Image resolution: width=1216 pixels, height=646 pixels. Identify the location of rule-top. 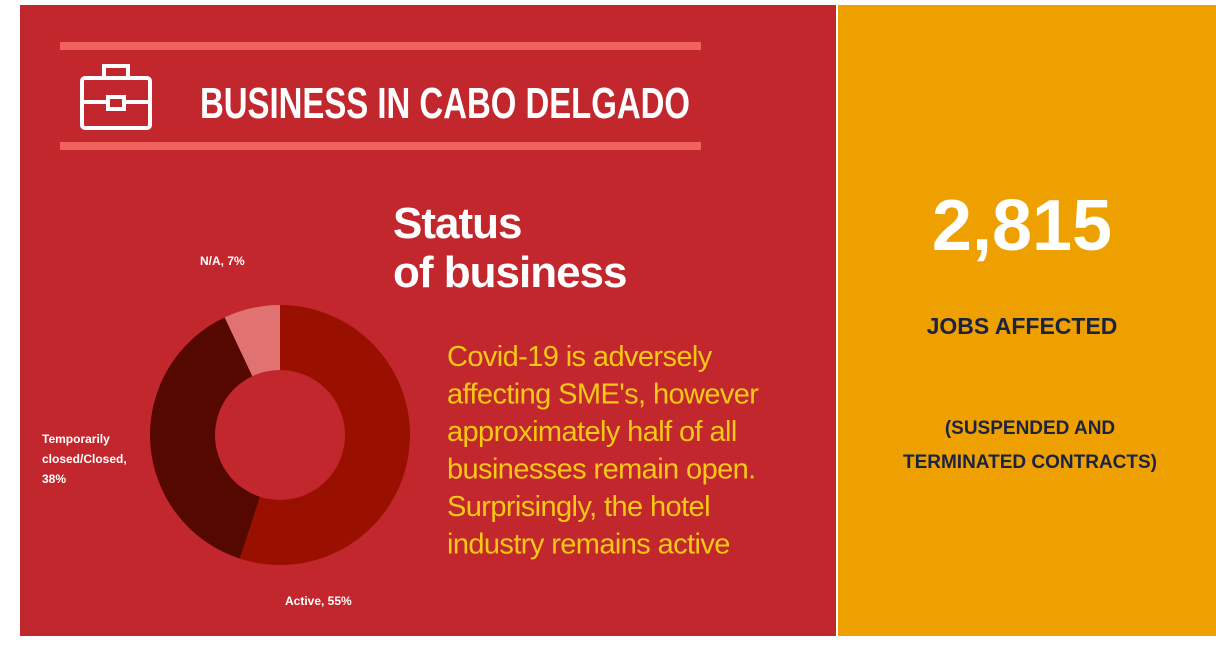
(380, 46).